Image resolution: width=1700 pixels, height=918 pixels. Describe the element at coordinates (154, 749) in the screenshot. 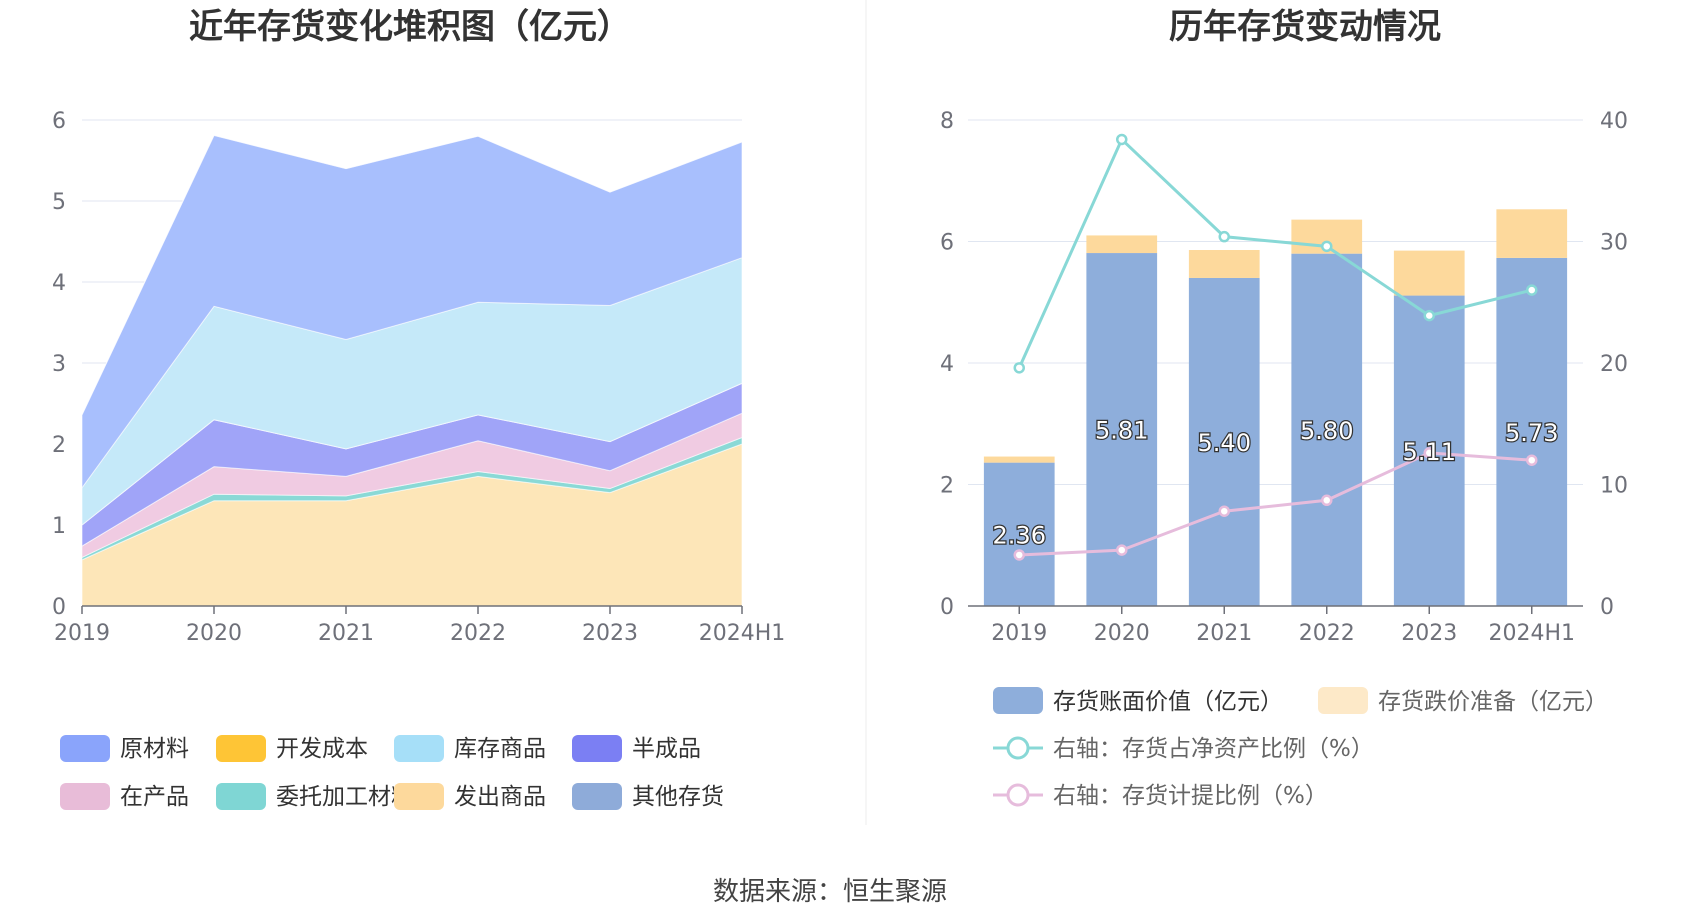

I see `legend-label: 原材料` at that location.